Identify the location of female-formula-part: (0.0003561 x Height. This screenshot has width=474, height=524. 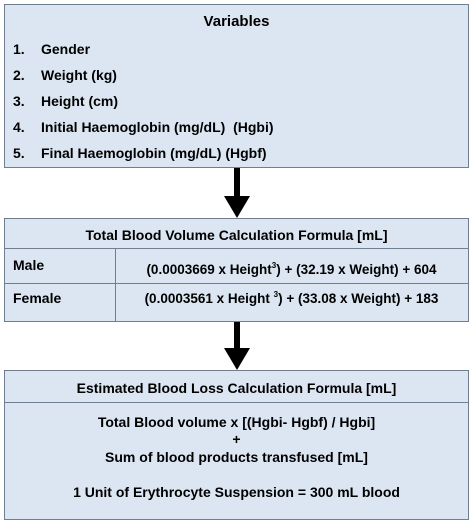
(209, 298).